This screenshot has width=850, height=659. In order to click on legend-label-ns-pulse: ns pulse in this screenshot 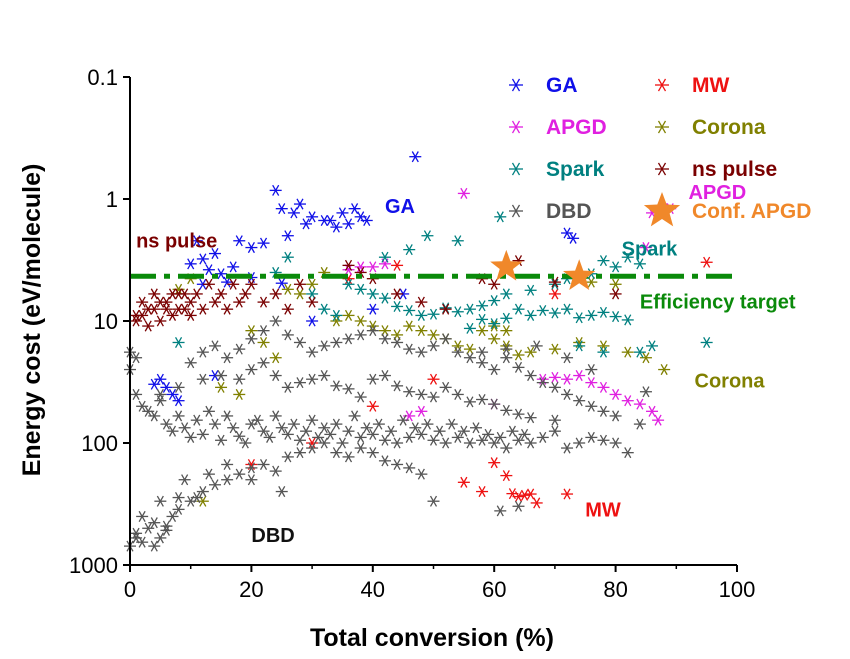, I will do `click(734, 169)`.